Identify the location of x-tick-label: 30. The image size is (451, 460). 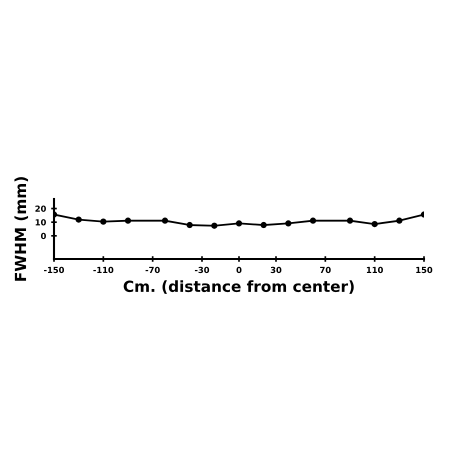
(276, 270).